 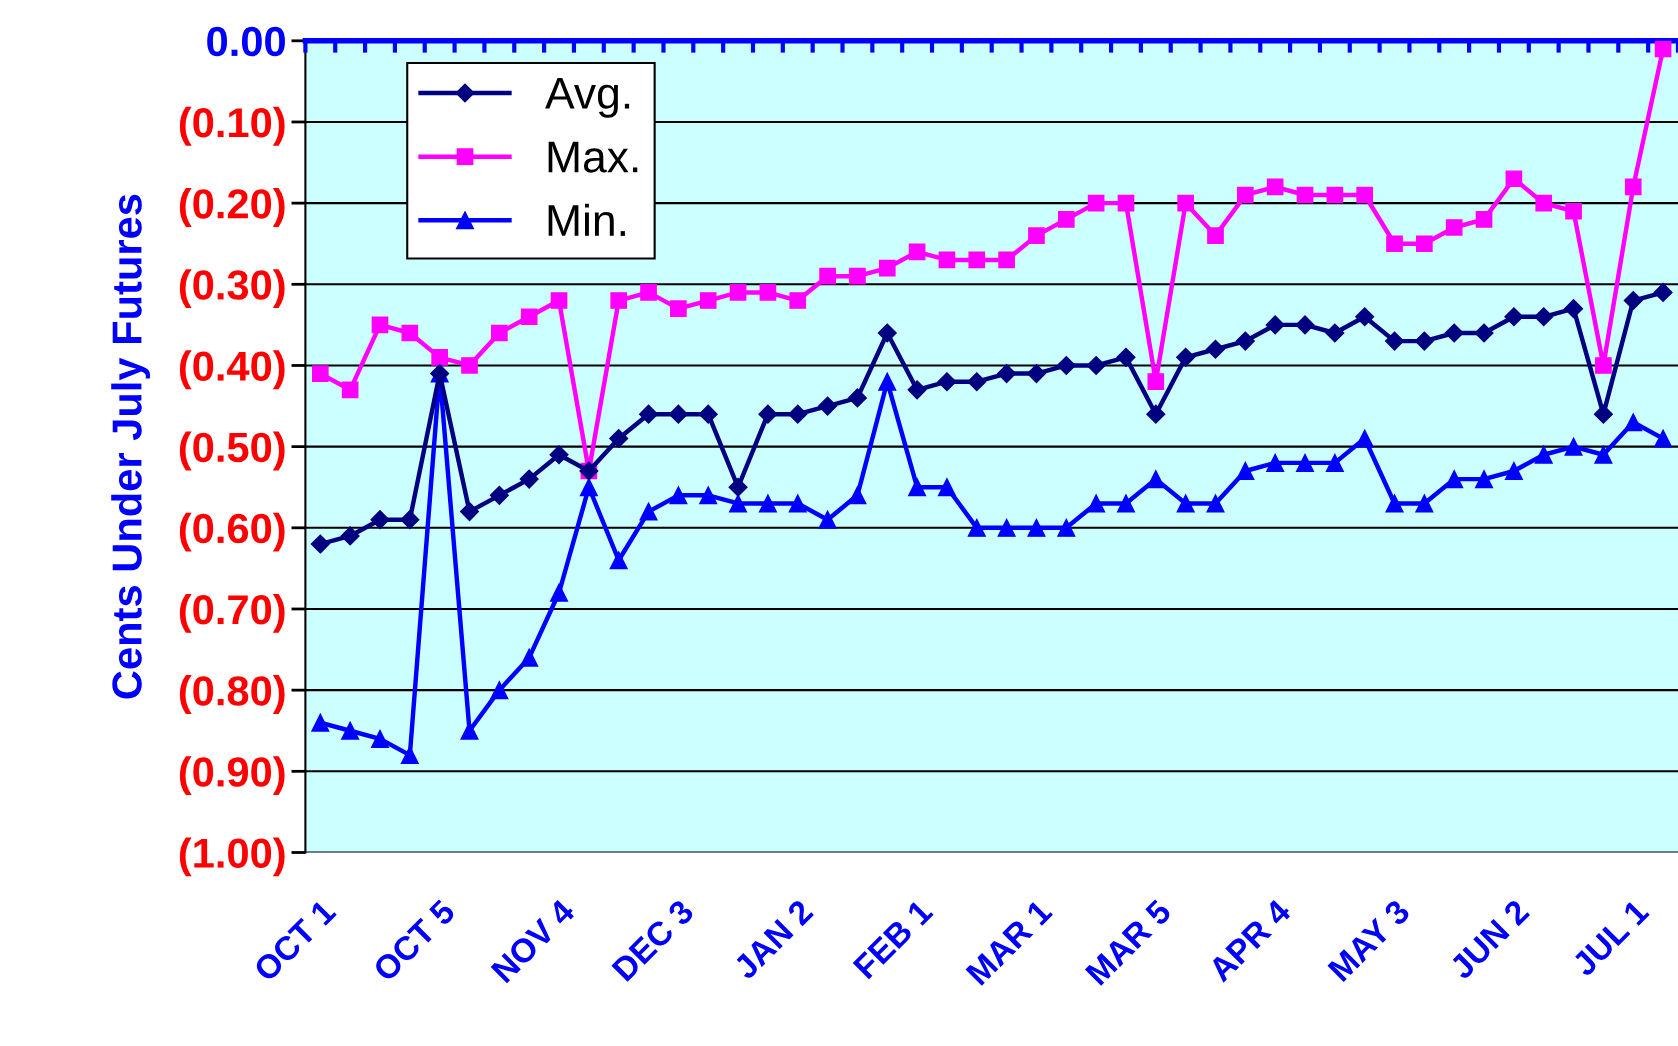 What do you see at coordinates (232, 126) in the screenshot?
I see `y-tick-label: (0.10)` at bounding box center [232, 126].